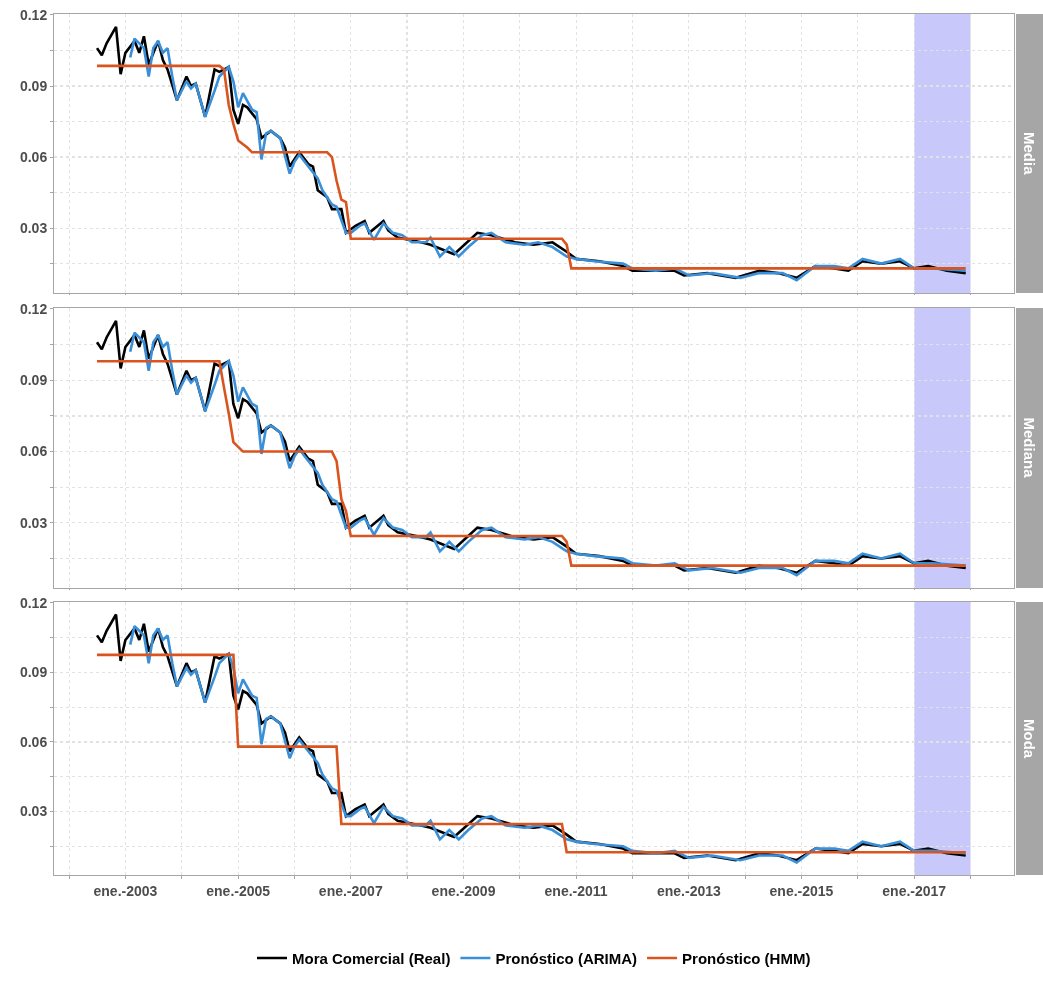 Image resolution: width=1043 pixels, height=986 pixels. What do you see at coordinates (371, 958) in the screenshot?
I see `legend-label: Mora Comercial (Real)` at bounding box center [371, 958].